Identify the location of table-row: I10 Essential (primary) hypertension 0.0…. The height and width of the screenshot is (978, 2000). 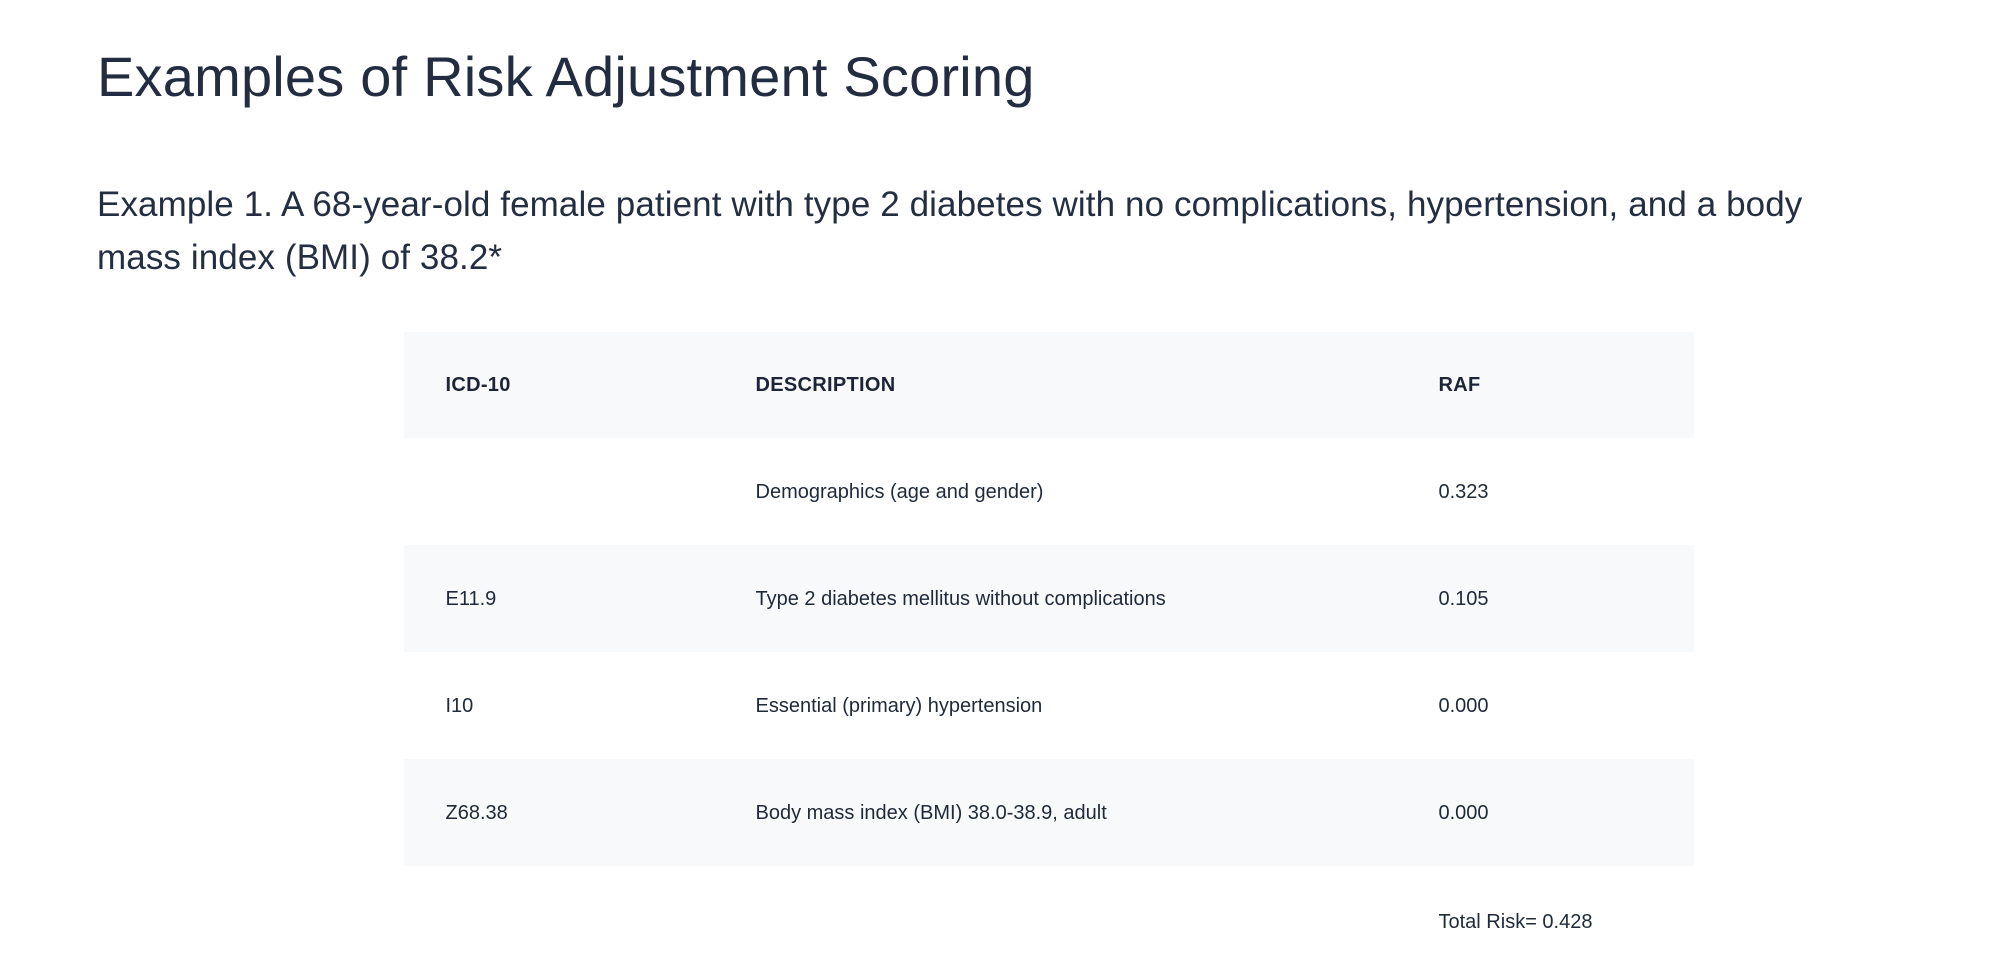
(1048, 705).